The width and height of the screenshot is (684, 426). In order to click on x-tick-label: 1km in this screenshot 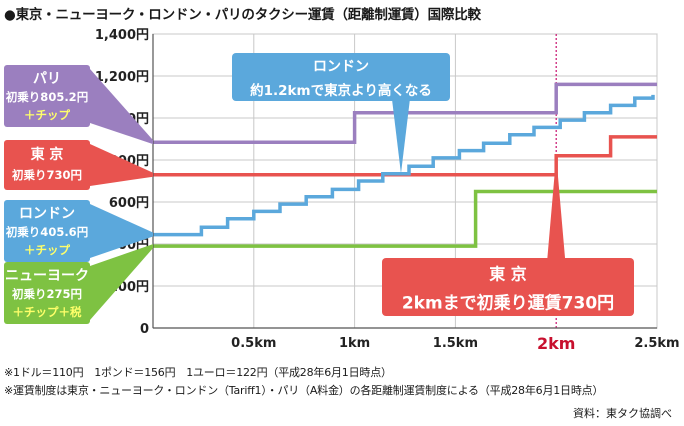, I will do `click(354, 343)`.